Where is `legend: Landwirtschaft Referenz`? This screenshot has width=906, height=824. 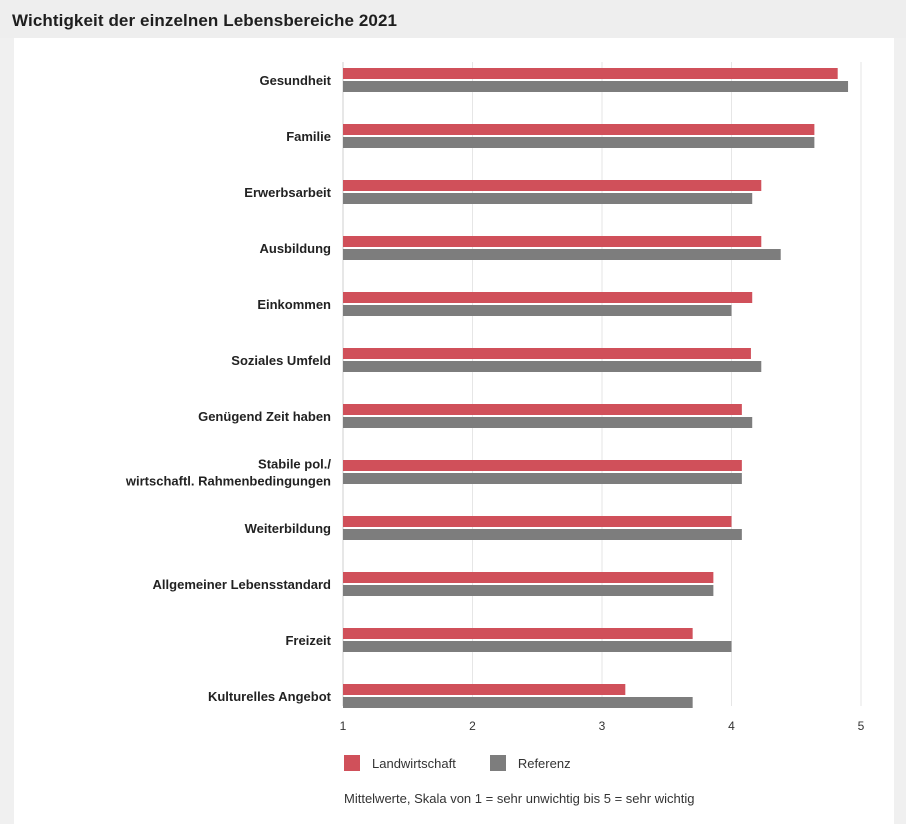
legend: Landwirtschaft Referenz is located at coordinates (474, 763).